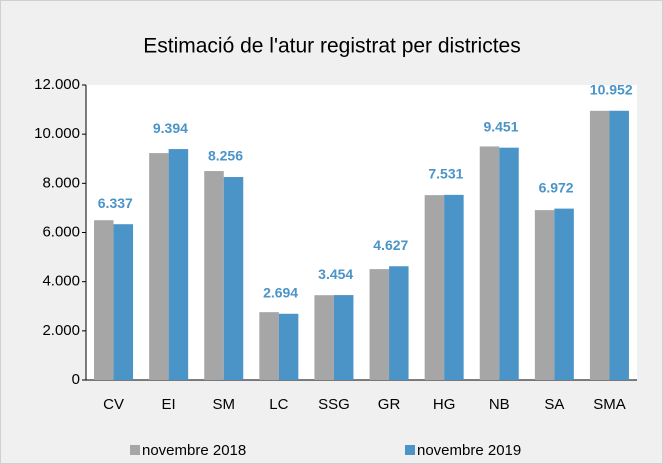  I want to click on y-tick-label: 4.000, so click(61, 281).